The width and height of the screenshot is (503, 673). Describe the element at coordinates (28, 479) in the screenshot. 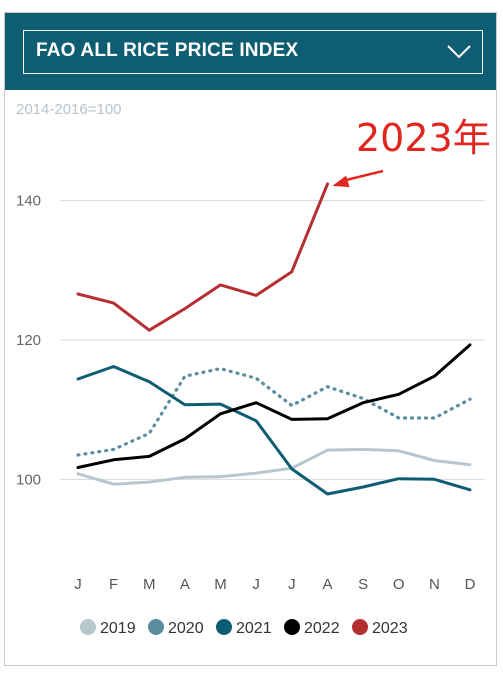

I see `y-tick-label: 100` at that location.